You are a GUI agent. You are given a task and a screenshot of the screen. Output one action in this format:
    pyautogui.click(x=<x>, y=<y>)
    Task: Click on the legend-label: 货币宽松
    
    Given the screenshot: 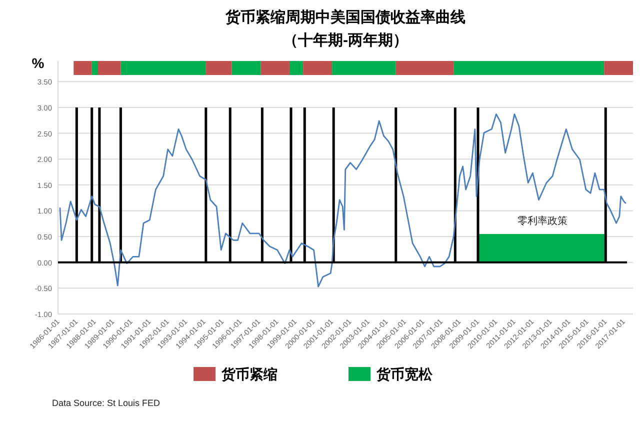 What is the action you would take?
    pyautogui.click(x=405, y=374)
    